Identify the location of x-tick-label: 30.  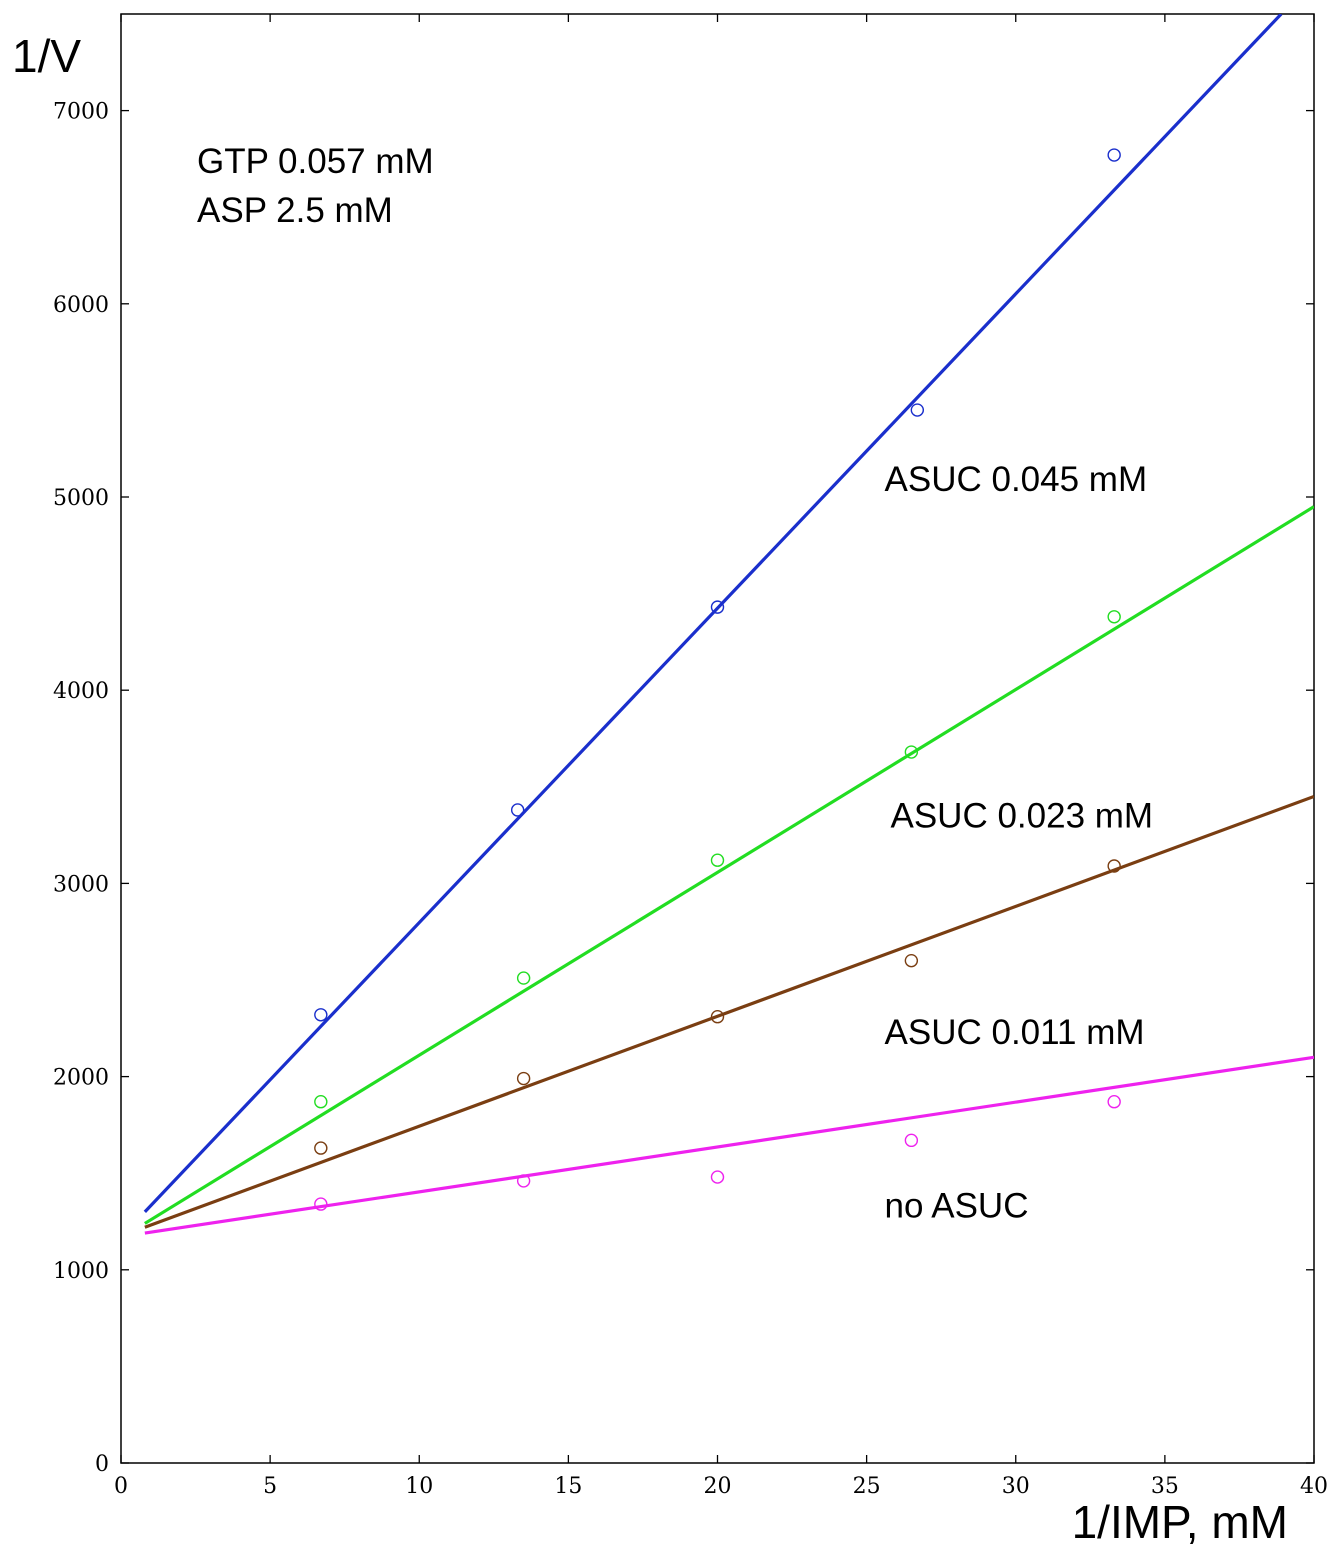
(1016, 1486).